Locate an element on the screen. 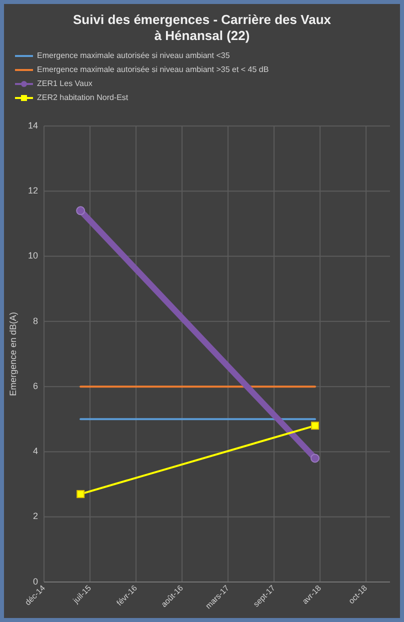 The height and width of the screenshot is (622, 404). y-tick-label: 8 is located at coordinates (35, 321).